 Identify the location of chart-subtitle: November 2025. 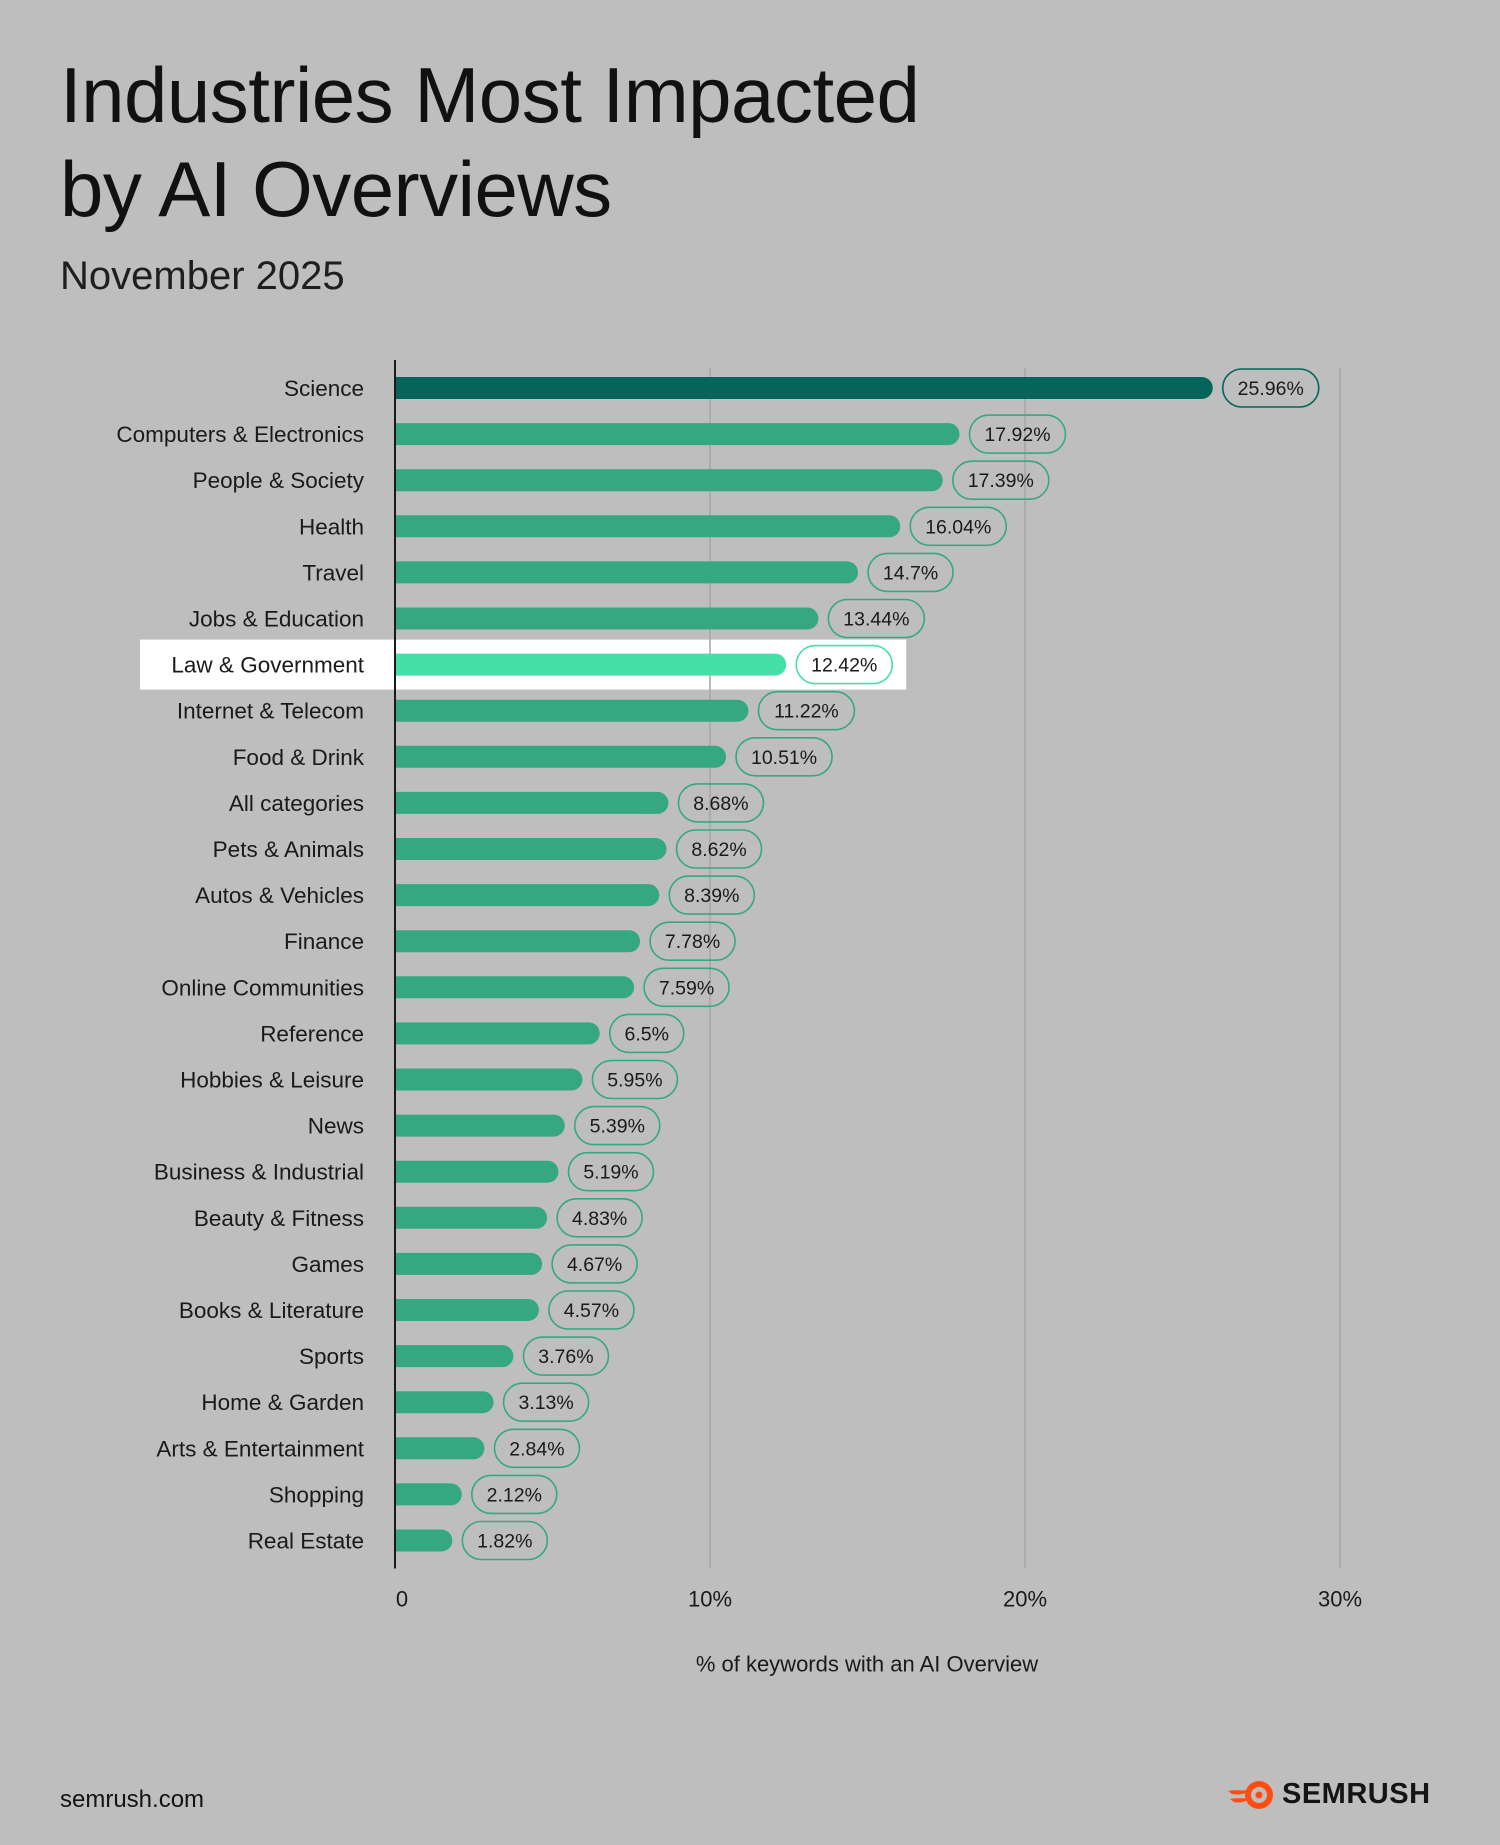
(202, 276).